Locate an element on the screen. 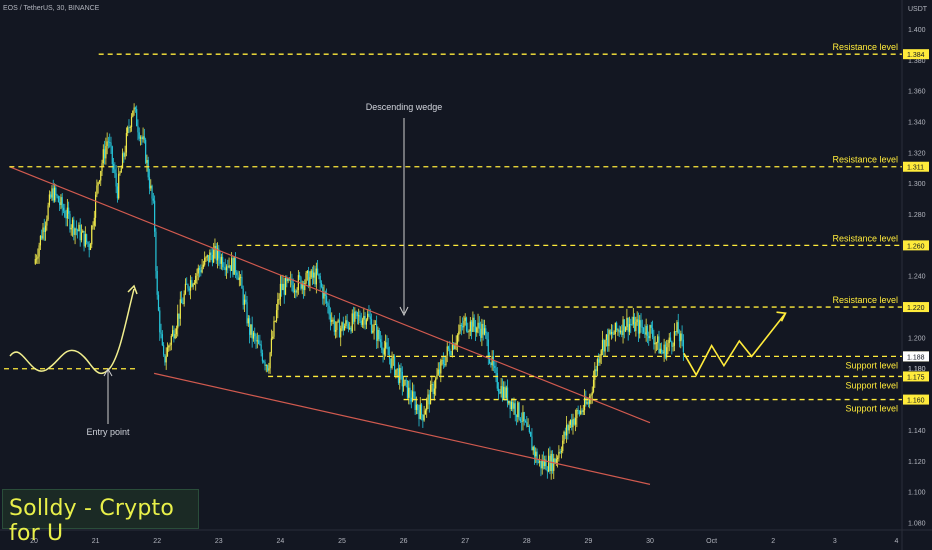 This screenshot has height=550, width=932. level-group: Resistance level 1.220 is located at coordinates (706, 304).